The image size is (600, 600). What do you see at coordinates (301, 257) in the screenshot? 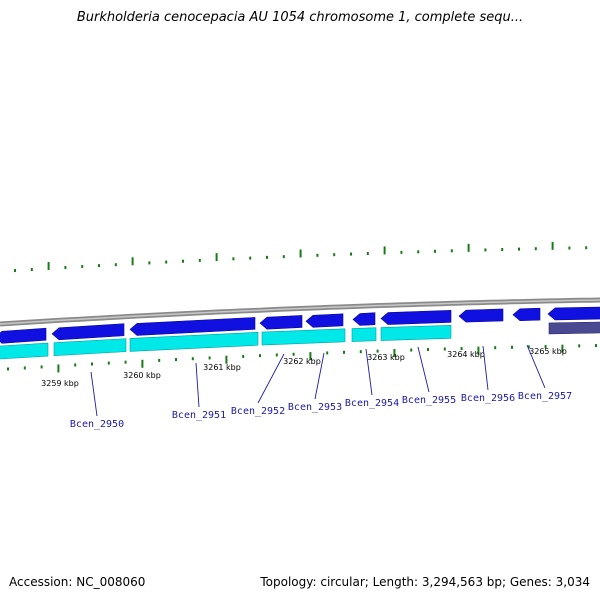
I see `gc-skew-outer-track` at bounding box center [301, 257].